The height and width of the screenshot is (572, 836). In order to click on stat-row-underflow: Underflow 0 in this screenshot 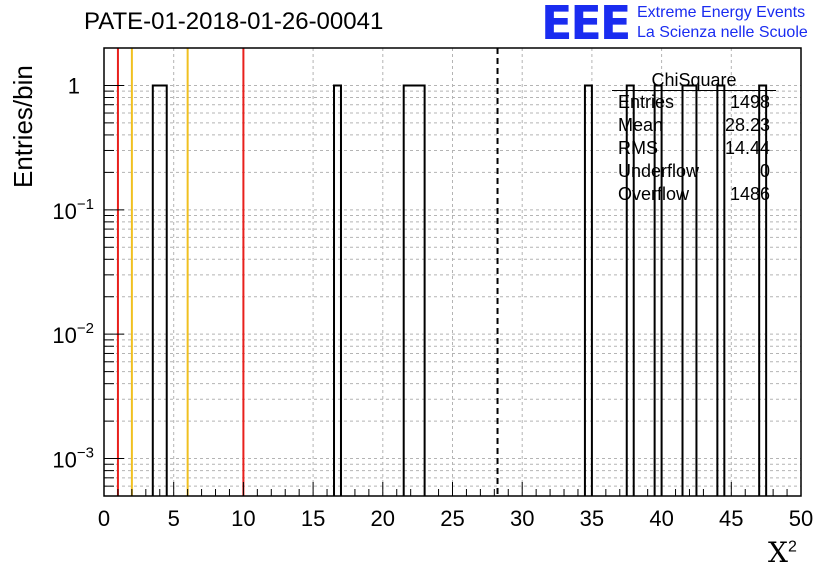, I will do `click(694, 172)`.